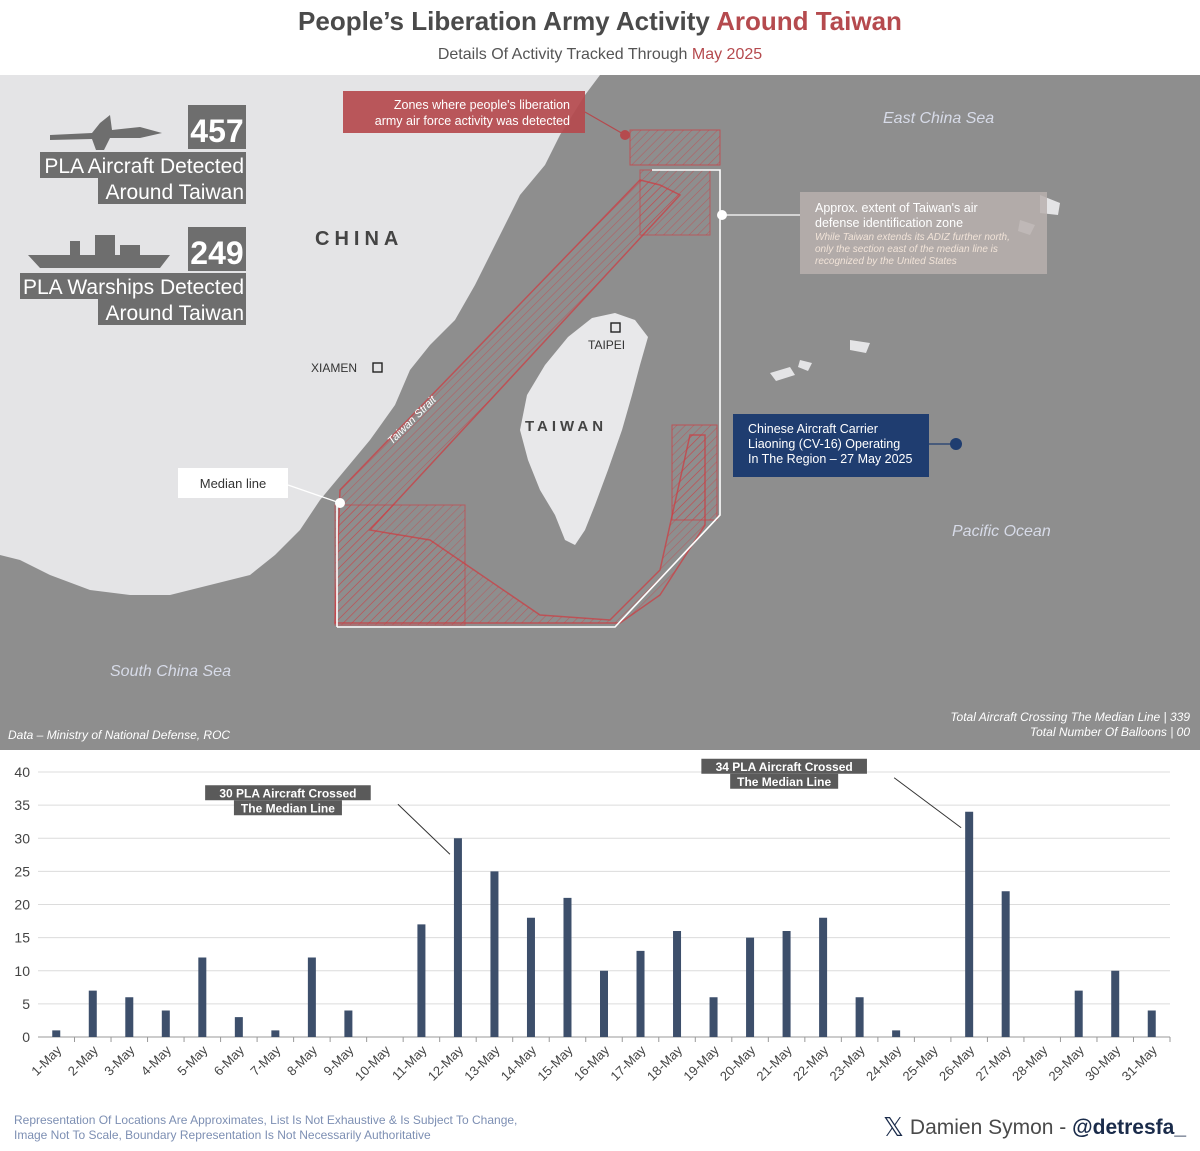 The width and height of the screenshot is (1200, 1151). Describe the element at coordinates (334, 368) in the screenshot. I see `xiamen-label: XIAMEN` at that location.